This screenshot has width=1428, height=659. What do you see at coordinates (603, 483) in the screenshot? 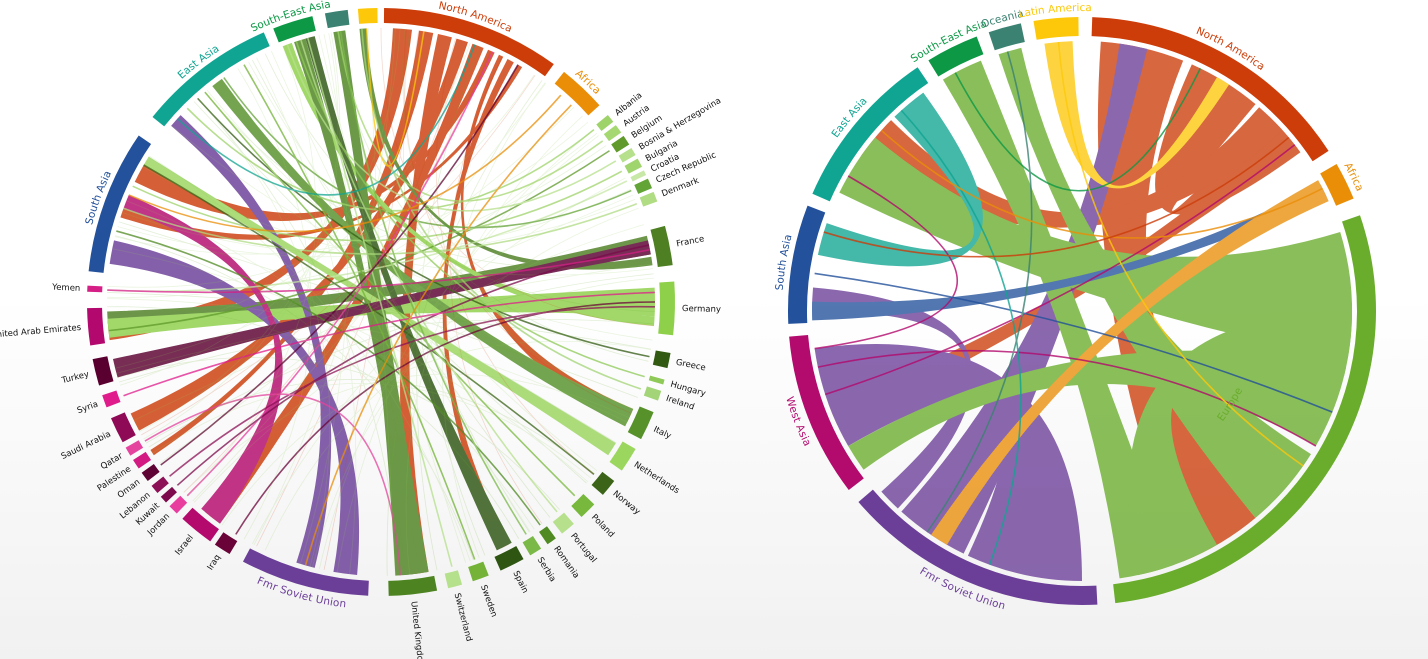
I see `arc-norway` at bounding box center [603, 483].